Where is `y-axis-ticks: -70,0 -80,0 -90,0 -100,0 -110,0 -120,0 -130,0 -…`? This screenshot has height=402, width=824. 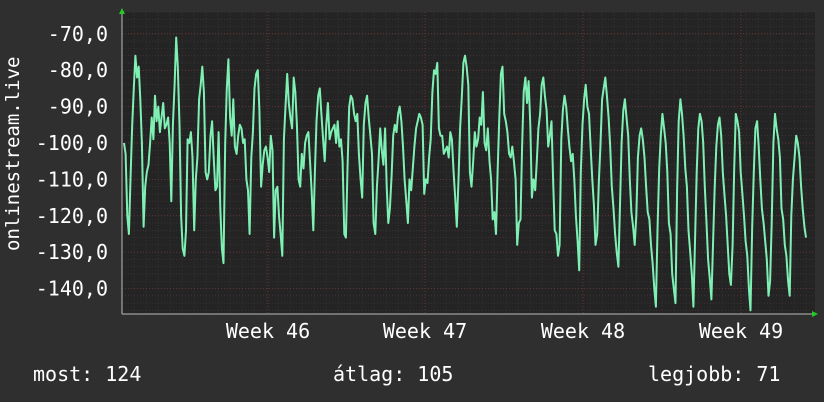
y-axis-ticks: -70,0 -80,0 -90,0 -100,0 -110,0 -120,0 -130,0 -… is located at coordinates (72, 161).